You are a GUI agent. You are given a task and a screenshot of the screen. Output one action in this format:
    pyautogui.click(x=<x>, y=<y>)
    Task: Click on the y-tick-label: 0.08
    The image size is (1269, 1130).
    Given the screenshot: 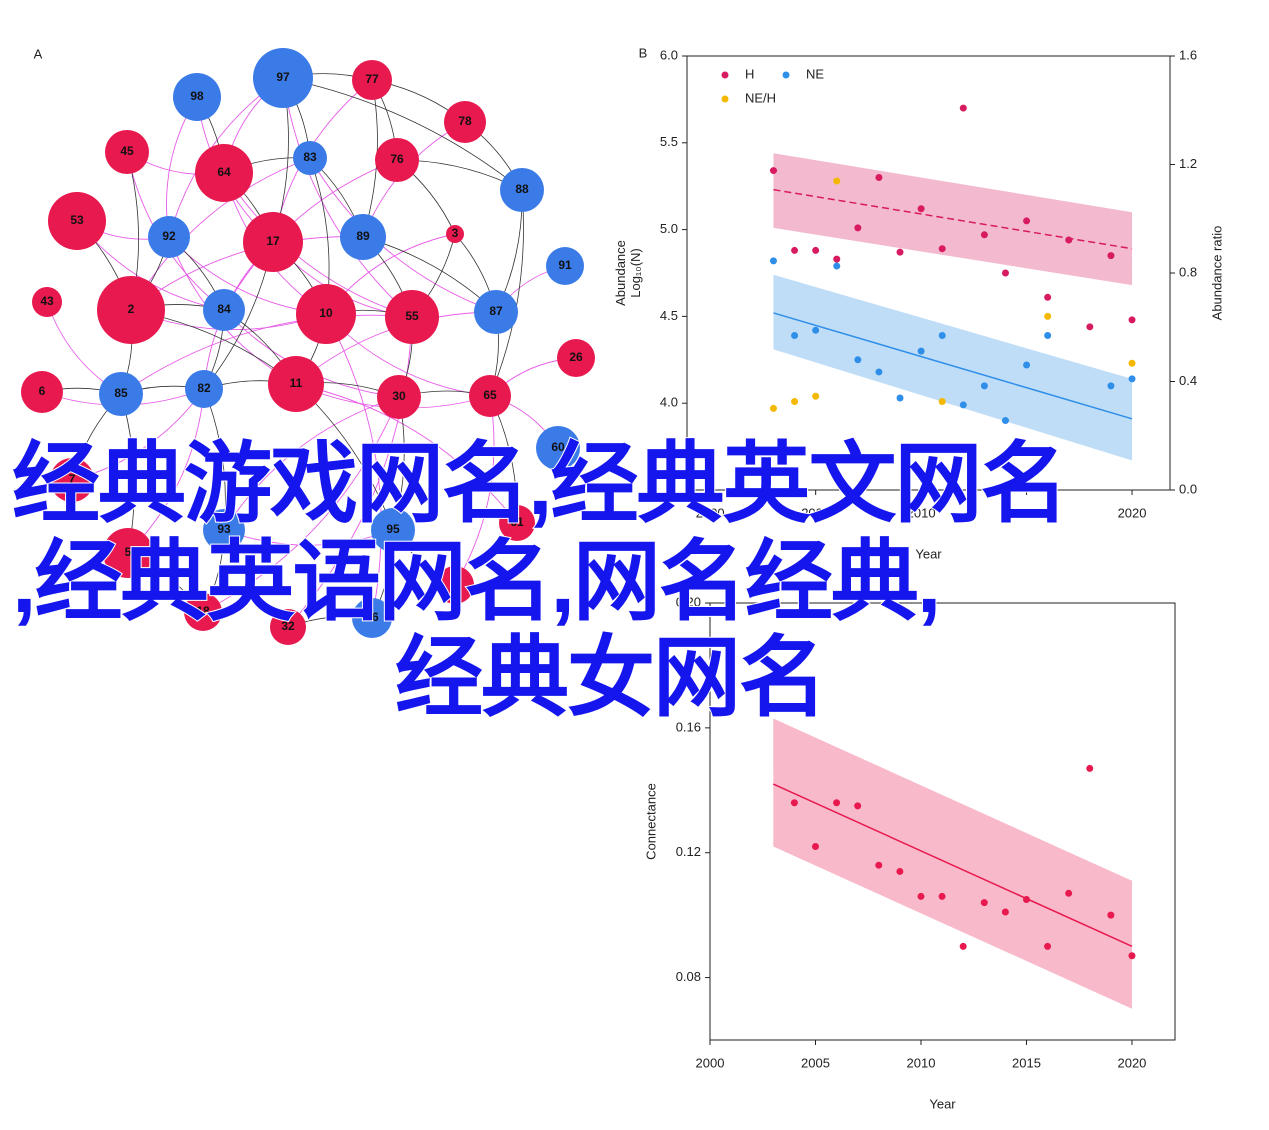 What is the action you would take?
    pyautogui.click(x=688, y=976)
    